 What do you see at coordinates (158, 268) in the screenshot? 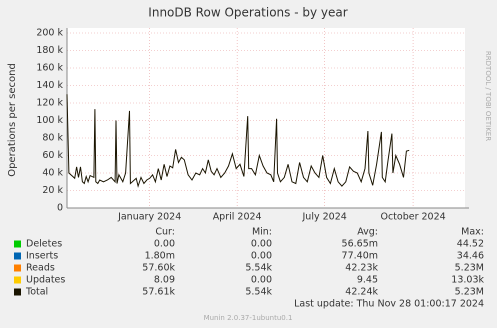
I see `legend-value: 57.60k` at bounding box center [158, 268].